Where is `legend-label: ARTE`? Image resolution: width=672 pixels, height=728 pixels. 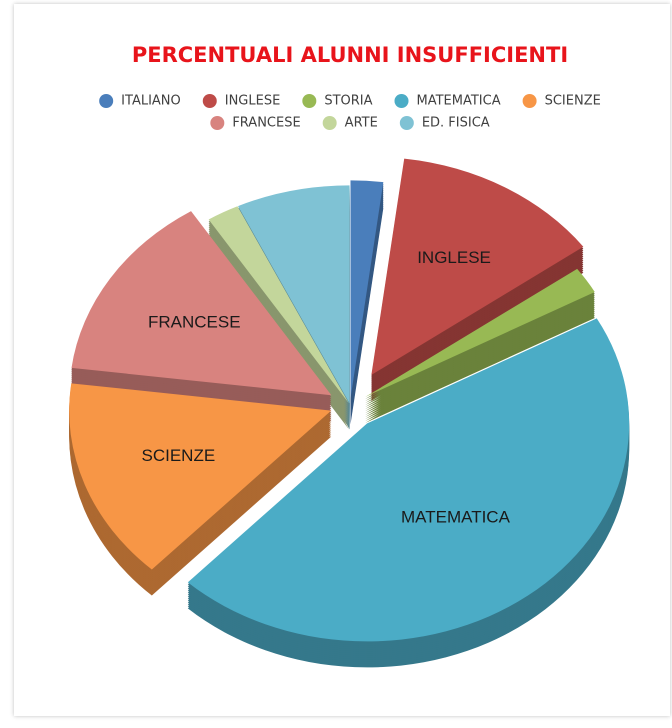
legend-label: ARTE is located at coordinates (361, 123).